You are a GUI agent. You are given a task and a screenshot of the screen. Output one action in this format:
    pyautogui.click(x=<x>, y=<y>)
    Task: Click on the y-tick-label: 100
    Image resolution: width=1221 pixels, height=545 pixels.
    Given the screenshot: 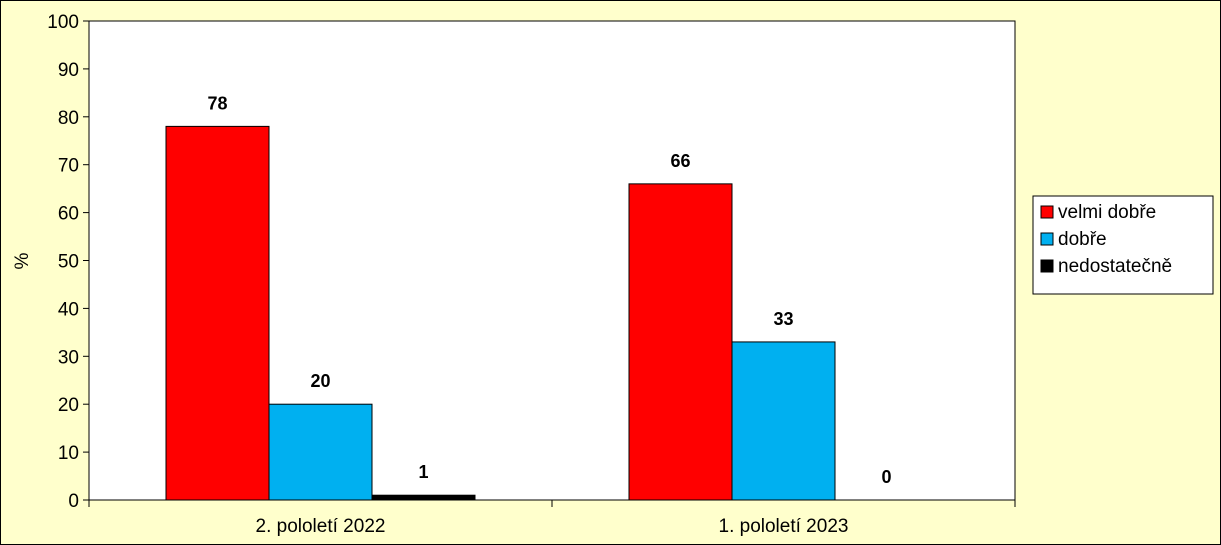 What is the action you would take?
    pyautogui.click(x=63, y=22)
    